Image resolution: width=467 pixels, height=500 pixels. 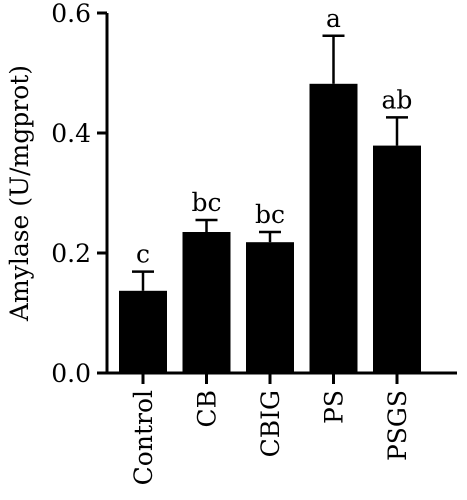 I want to click on y-tick-label: 0.4, so click(x=71, y=133).